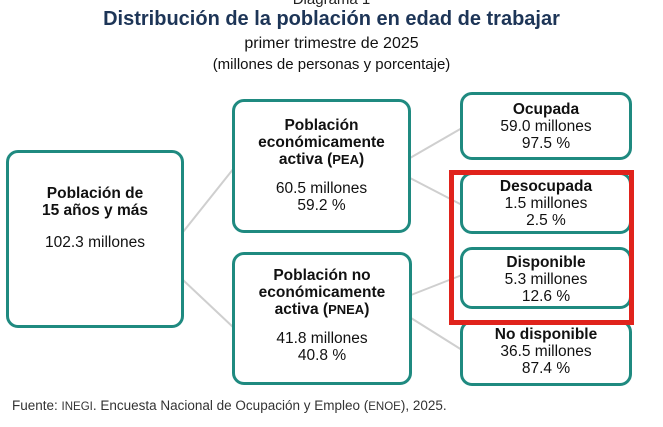  Describe the element at coordinates (345, 159) in the screenshot. I see `pea-abbr: PEA` at that location.